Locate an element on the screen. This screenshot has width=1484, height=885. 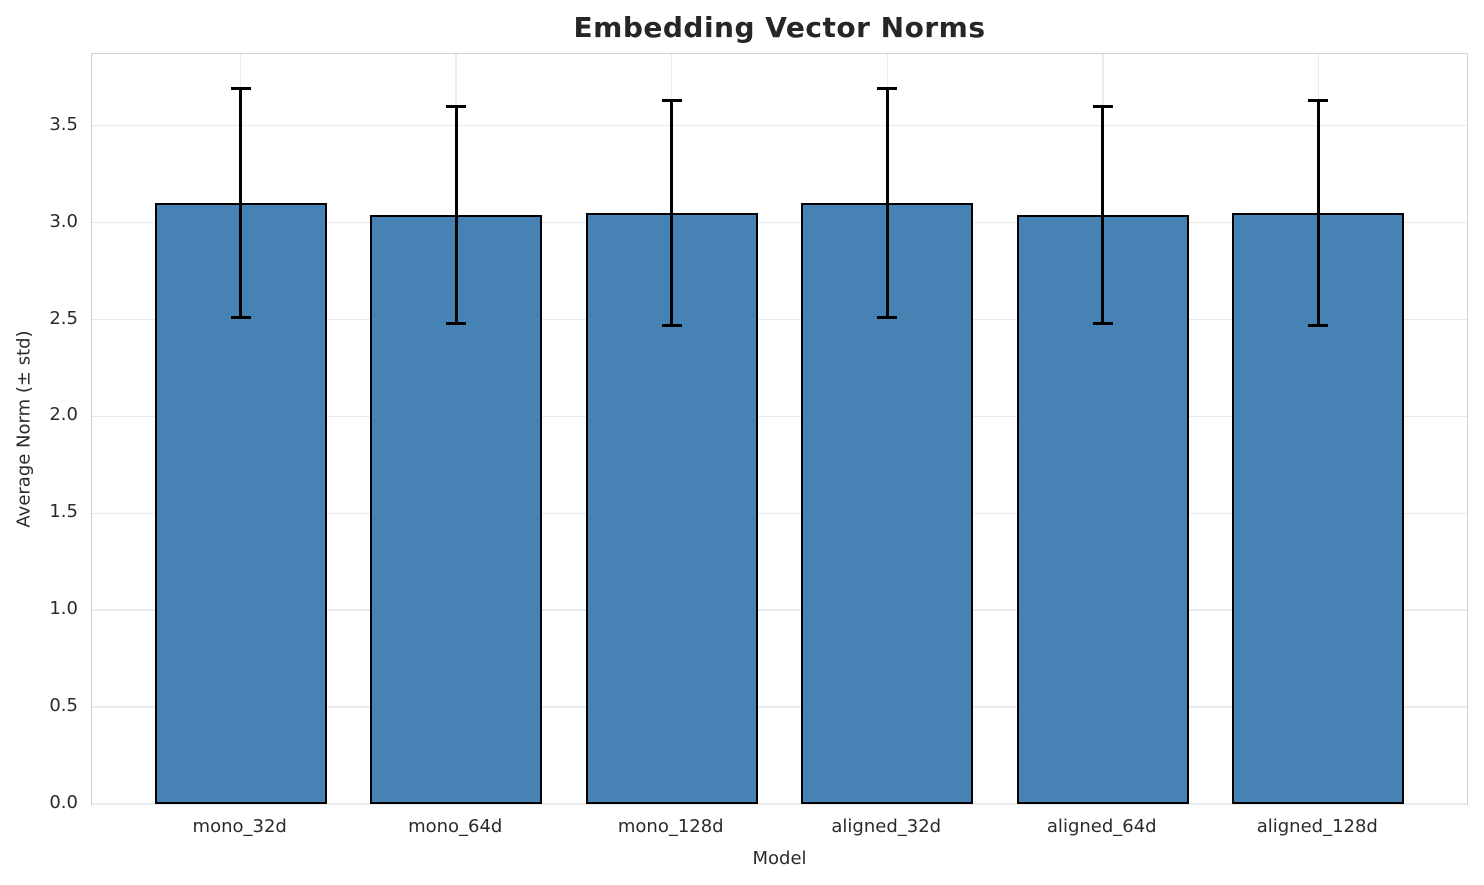
error-bar-aligned_64d is located at coordinates (1103, 215).